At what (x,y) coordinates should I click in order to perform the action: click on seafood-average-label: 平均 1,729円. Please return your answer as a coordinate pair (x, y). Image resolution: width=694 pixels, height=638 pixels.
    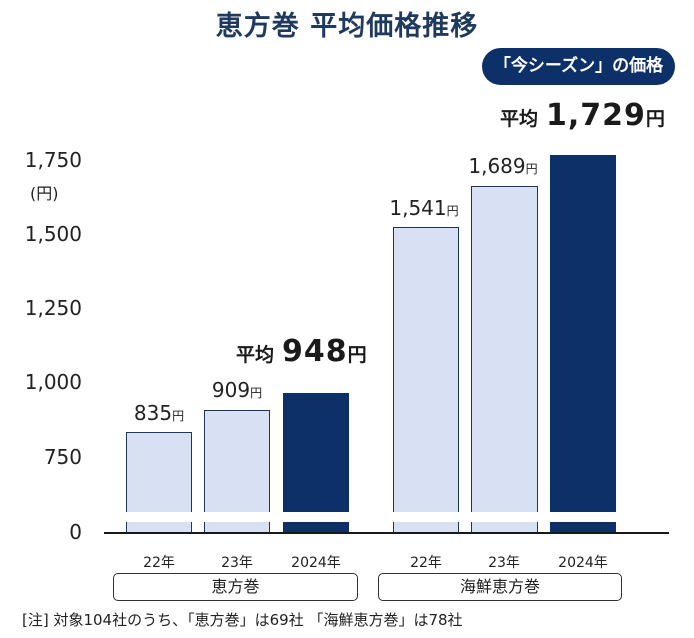
    Looking at the image, I should click on (582, 115).